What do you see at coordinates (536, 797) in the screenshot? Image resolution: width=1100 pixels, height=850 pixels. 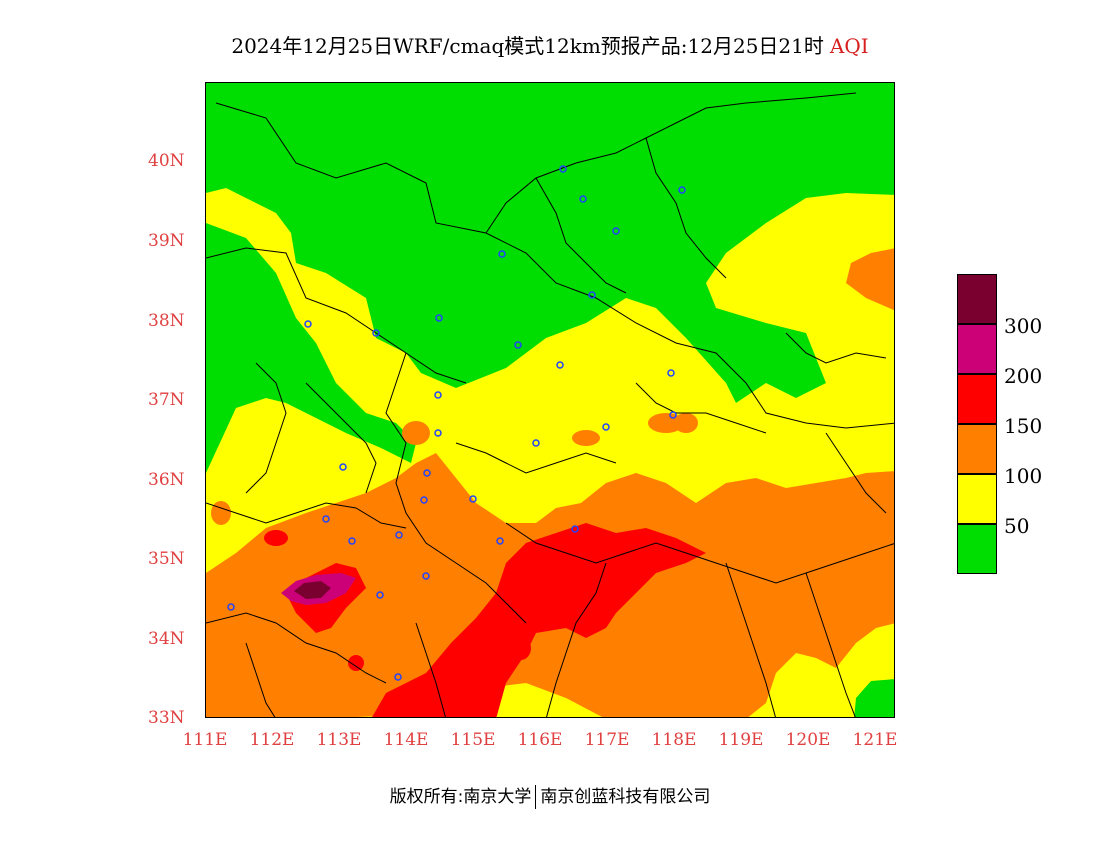 I see `footer-divider` at bounding box center [536, 797].